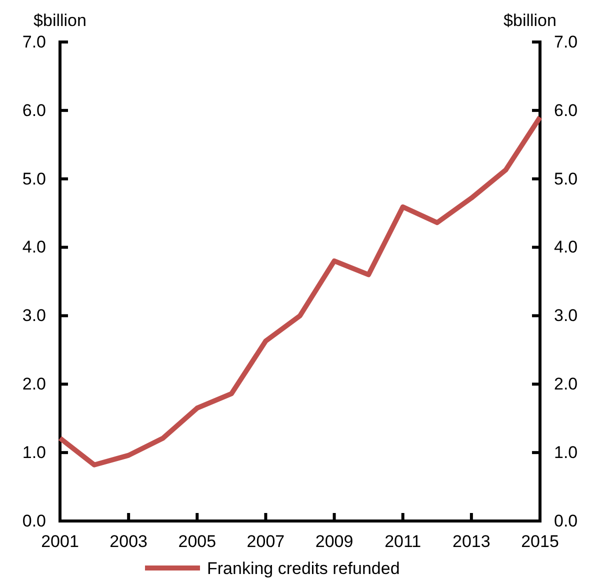 The image size is (590, 582). Describe the element at coordinates (566, 110) in the screenshot. I see `y2-tick-label: 6.0` at that location.